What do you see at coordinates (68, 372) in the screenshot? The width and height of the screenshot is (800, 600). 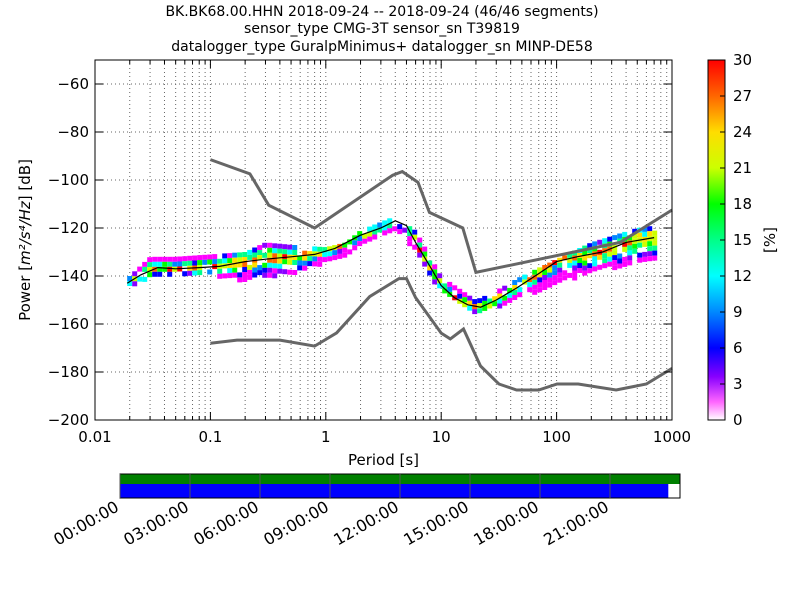 I see `y-tick-label: −180` at bounding box center [68, 372].